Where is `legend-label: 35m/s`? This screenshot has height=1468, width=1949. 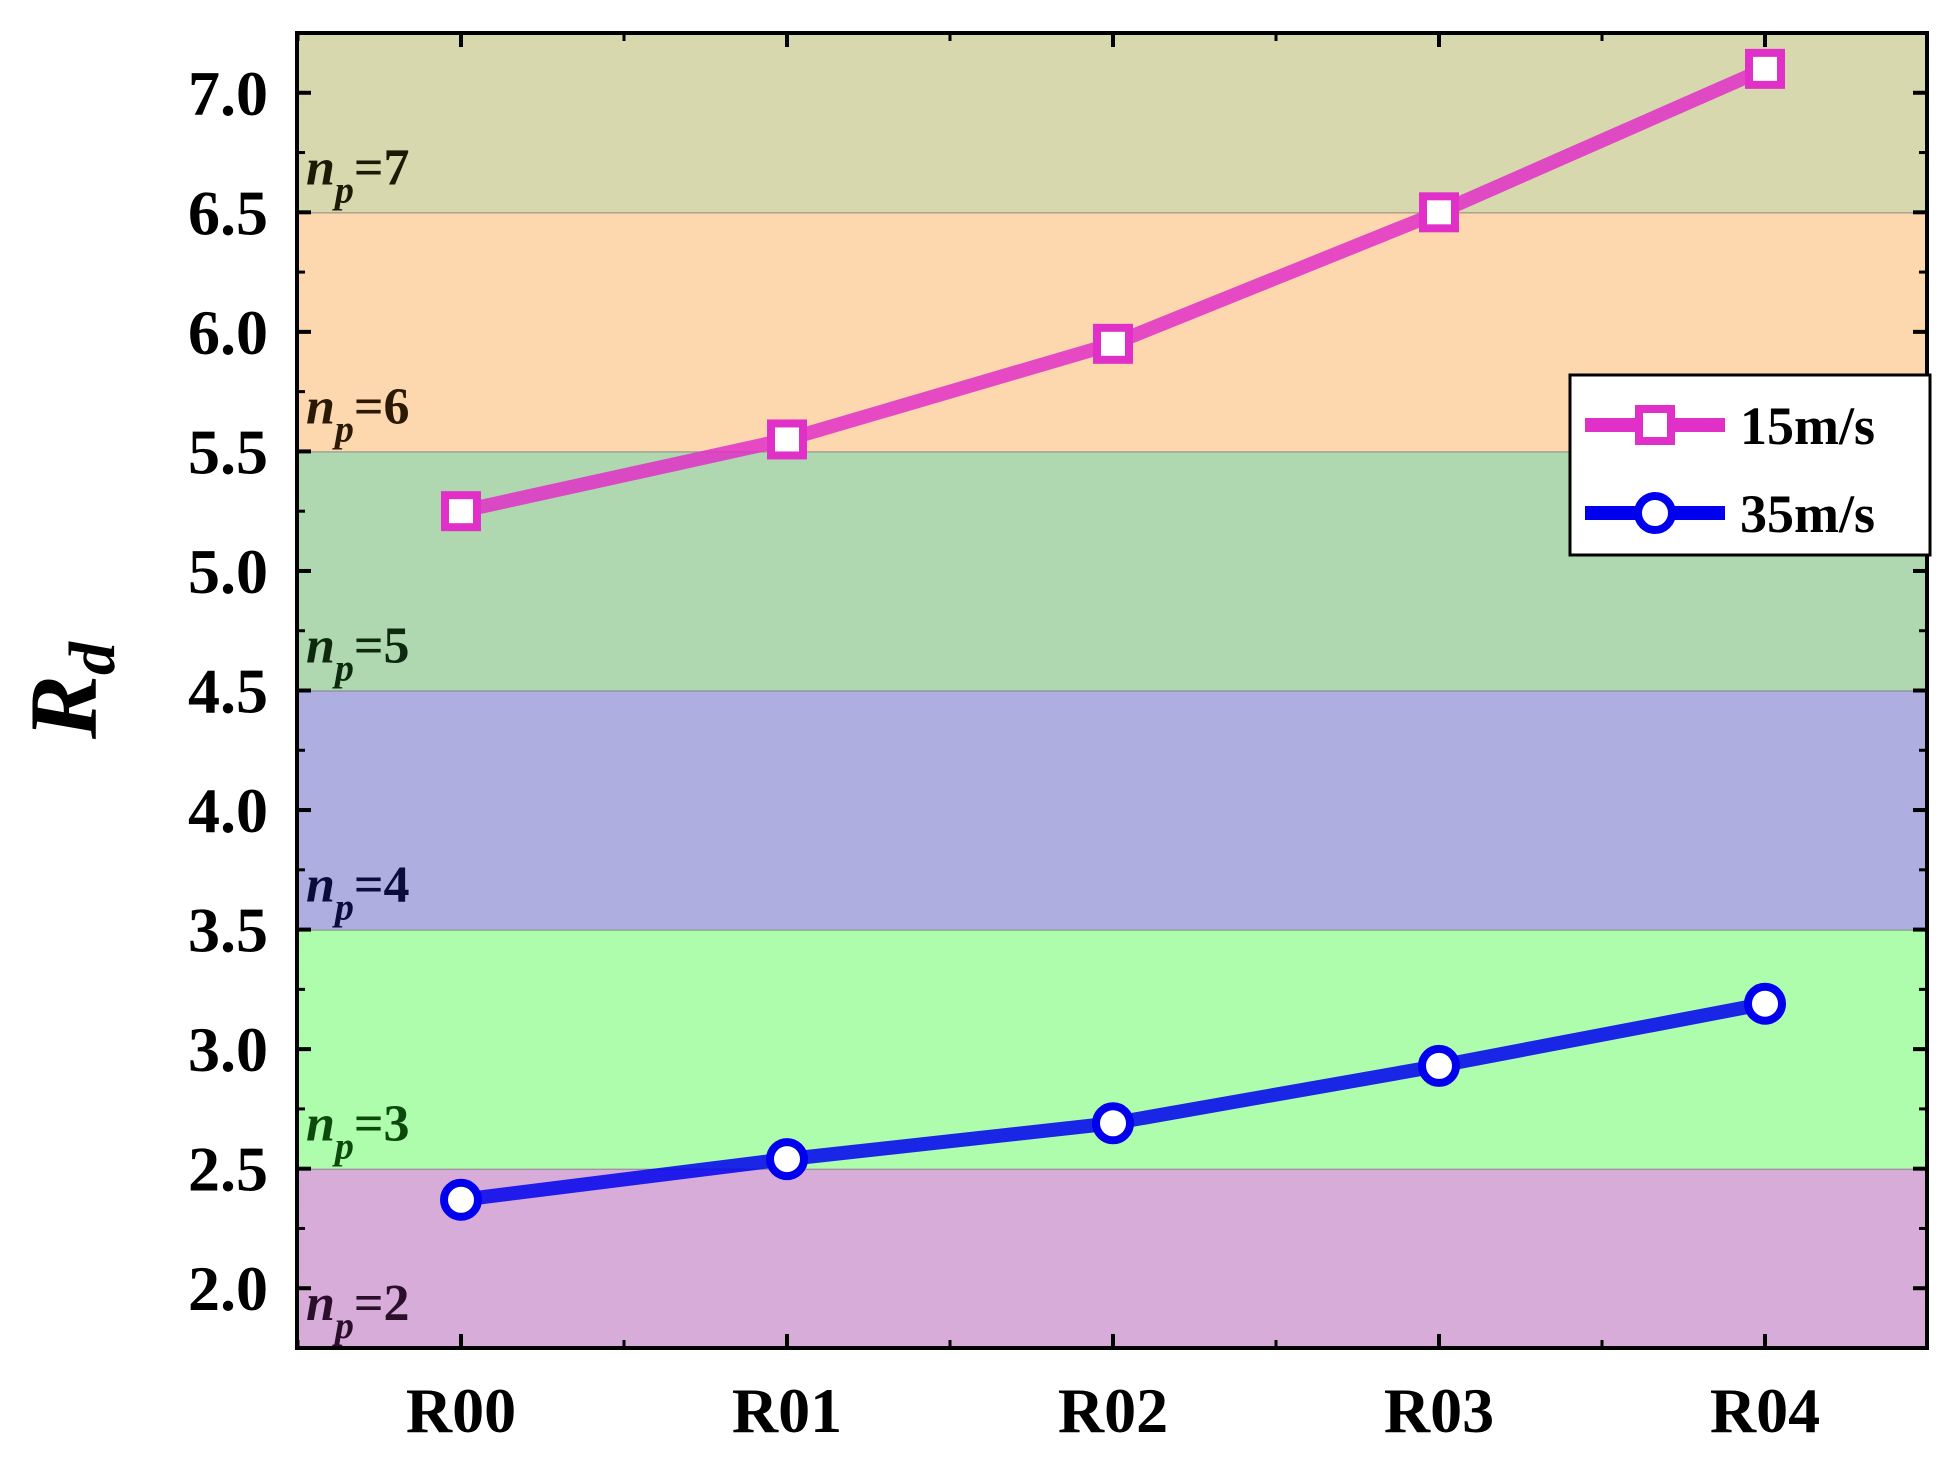
legend-label: 35m/s is located at coordinates (1807, 514).